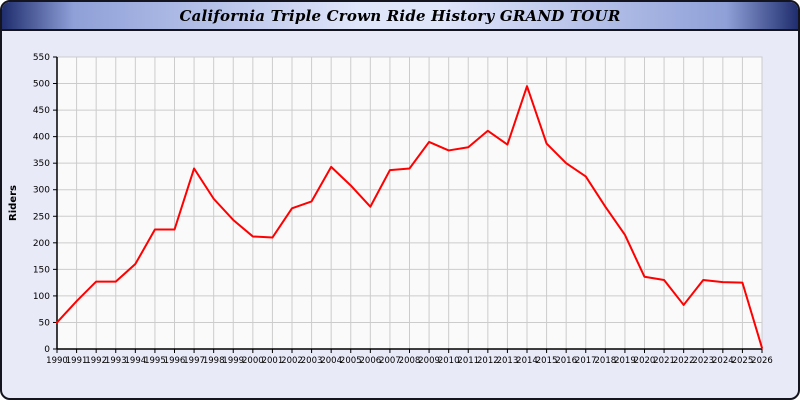 The width and height of the screenshot is (800, 400). I want to click on svg-text: 450, so click(41, 111).